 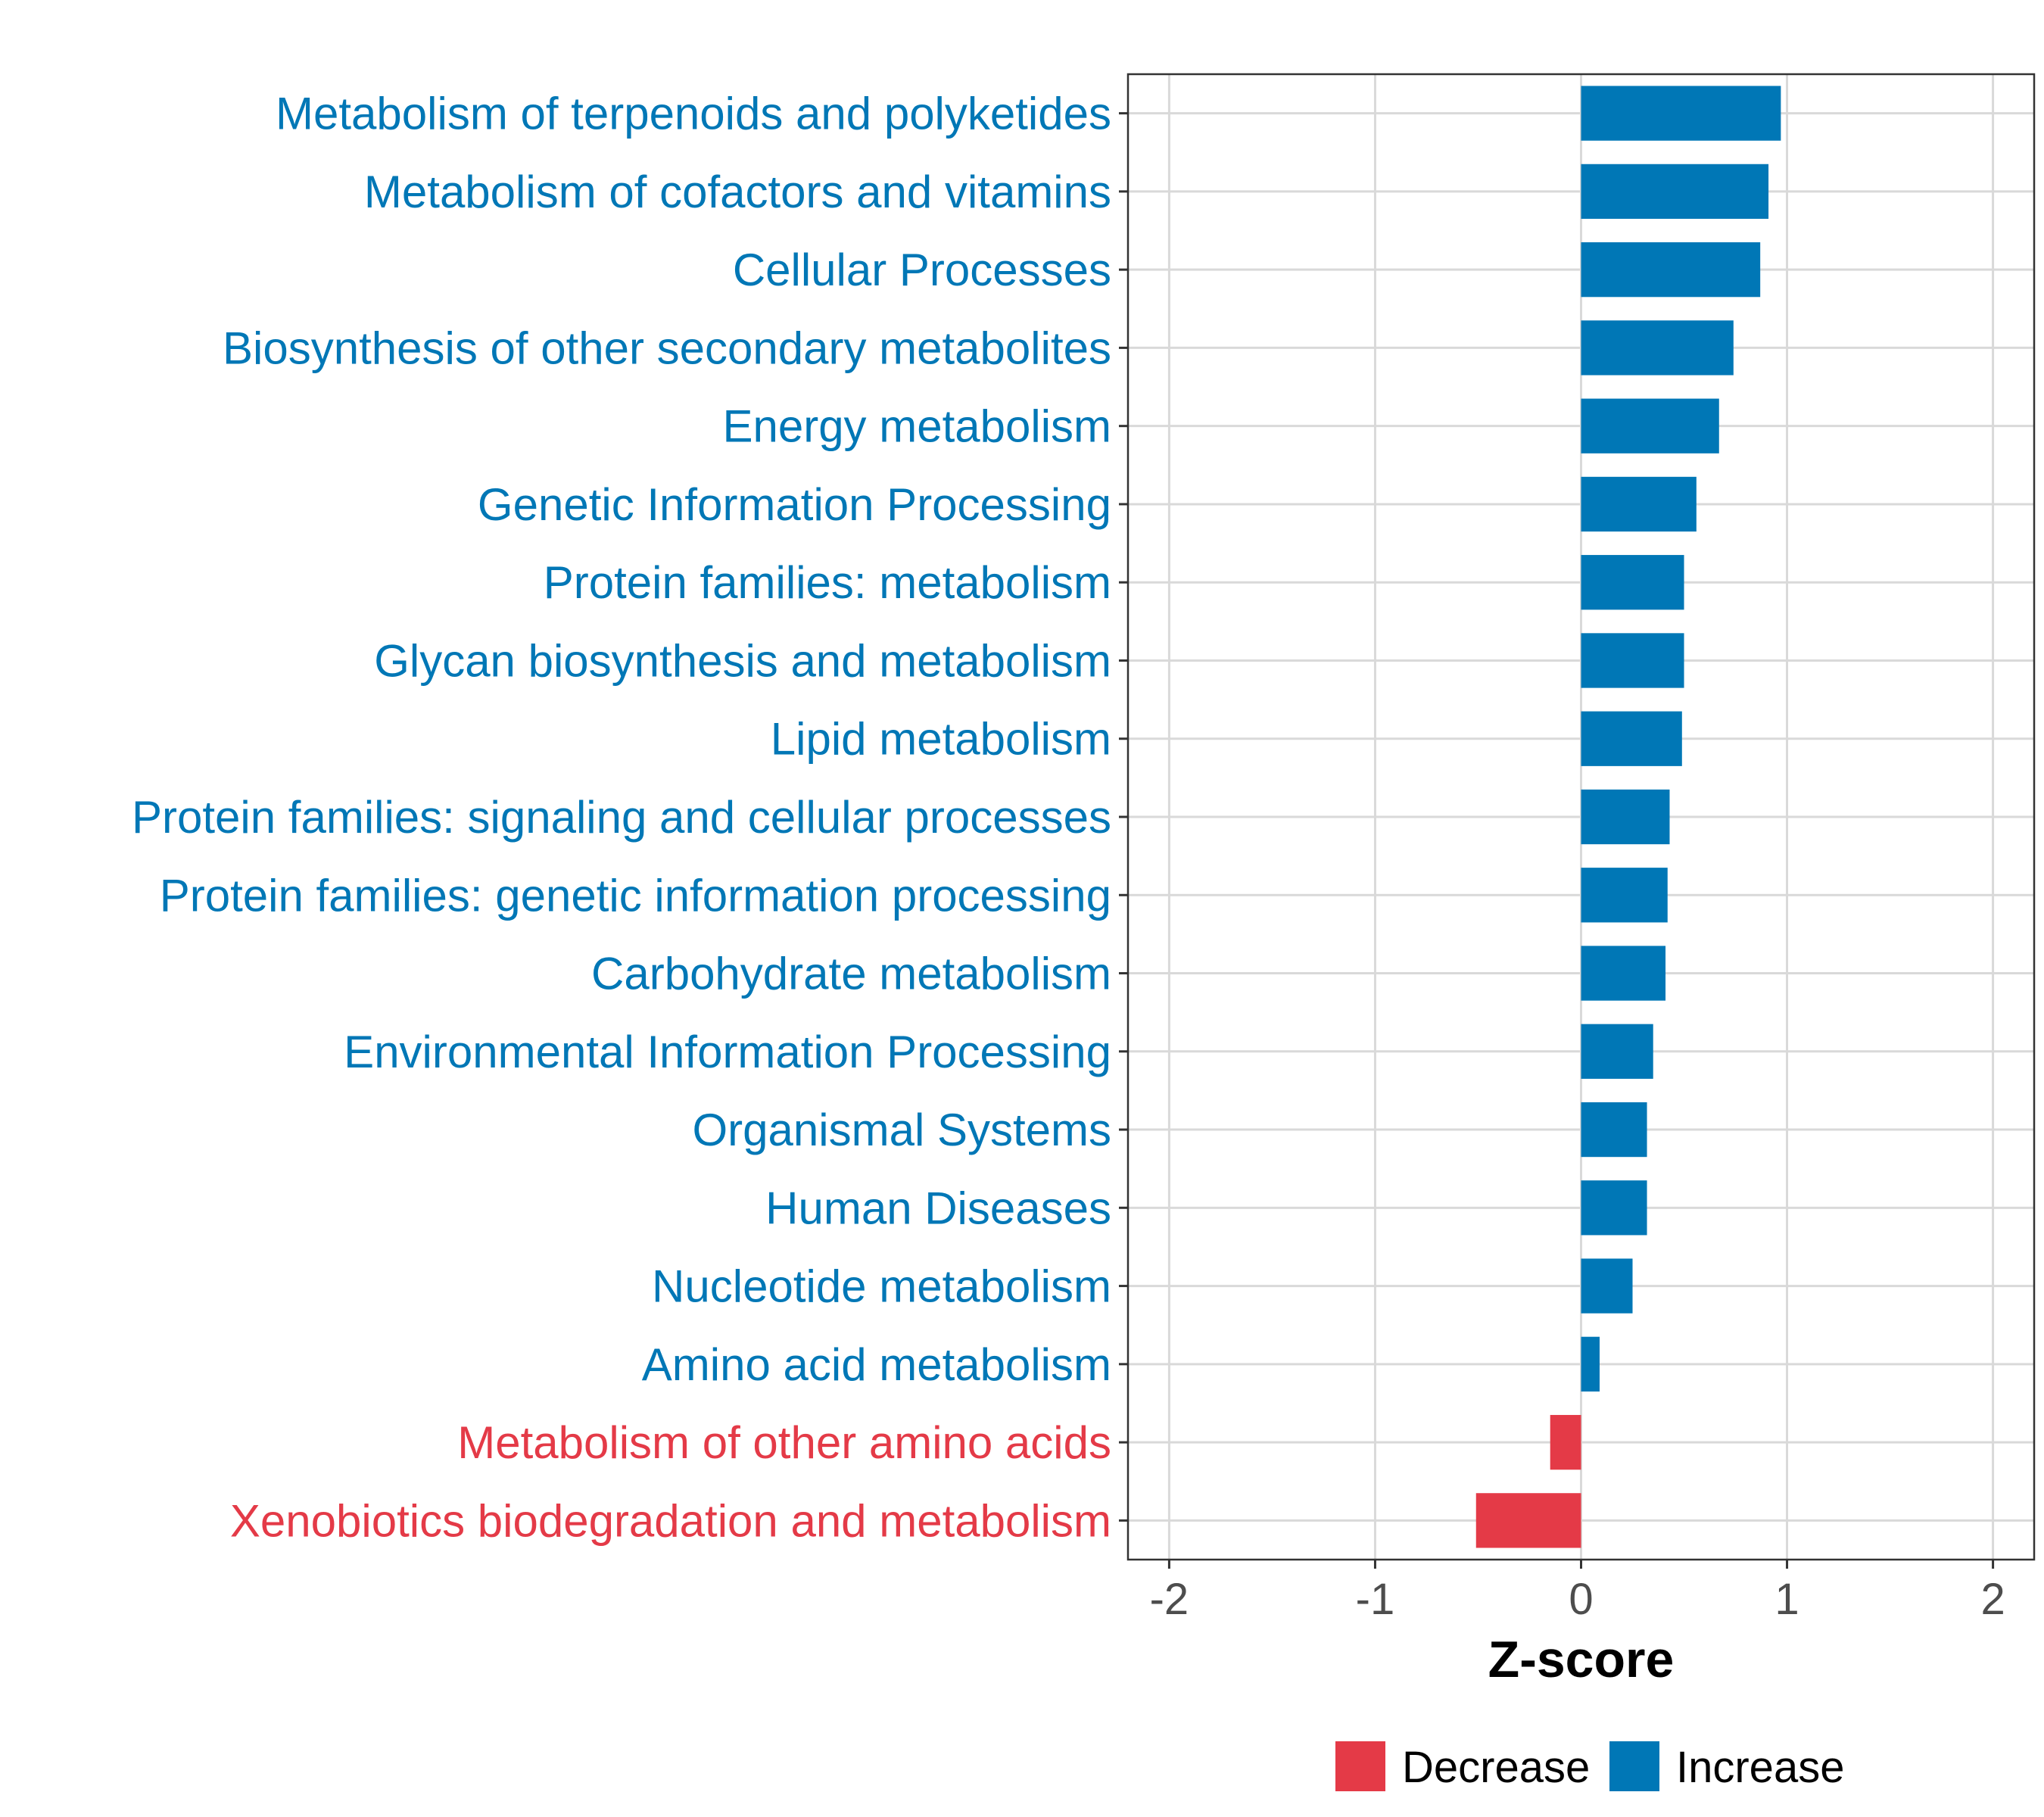 I want to click on legend-label-increase: Increase, so click(x=1760, y=1767).